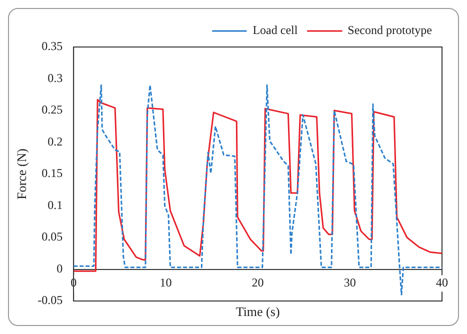 Image resolution: width=467 pixels, height=334 pixels. What do you see at coordinates (22, 174) in the screenshot?
I see `y-axis-title: Force (N)` at bounding box center [22, 174].